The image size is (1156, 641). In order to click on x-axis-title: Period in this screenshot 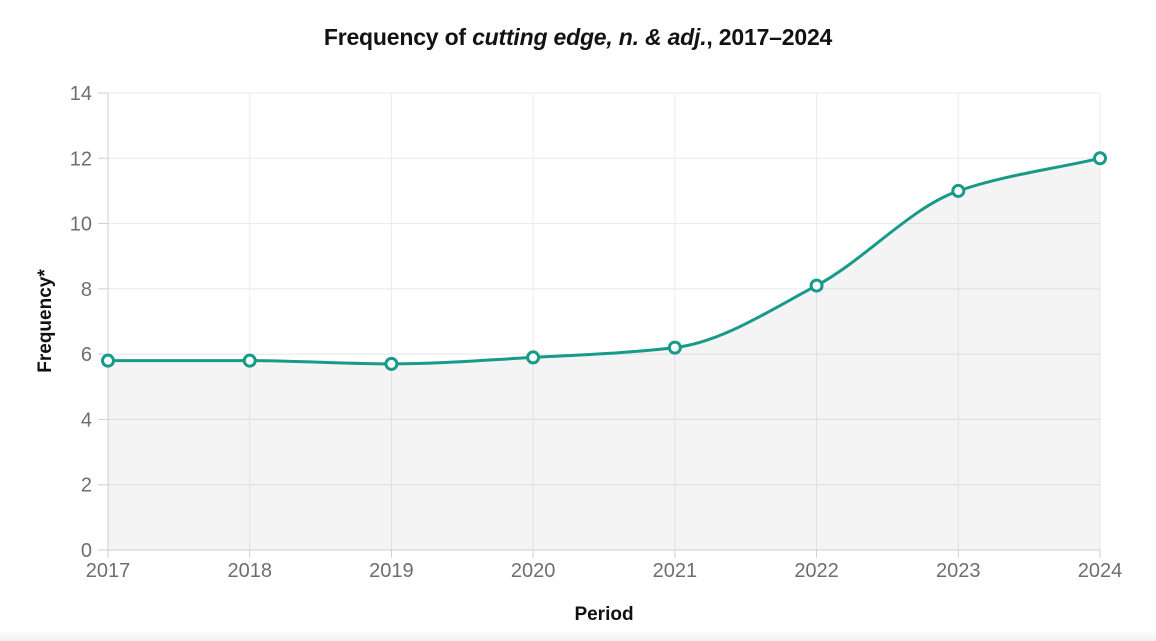, I will do `click(604, 614)`.